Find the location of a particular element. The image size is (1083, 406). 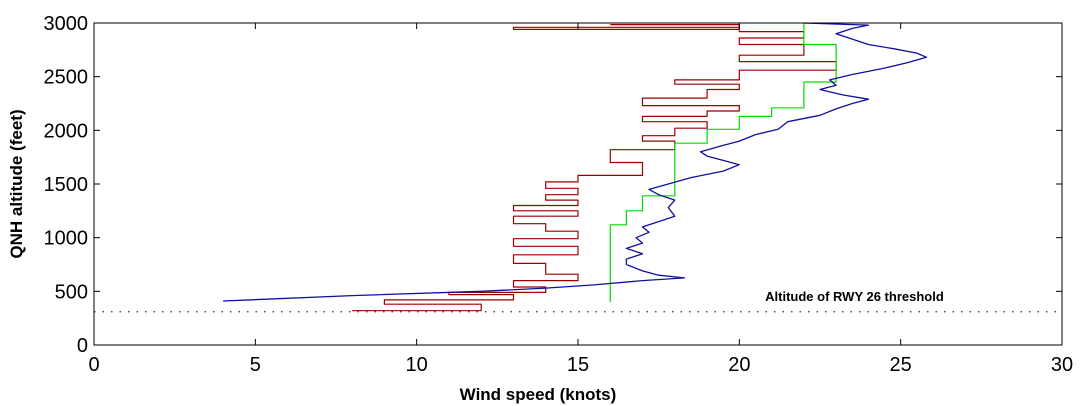

x-tick-label: 20 is located at coordinates (739, 365).